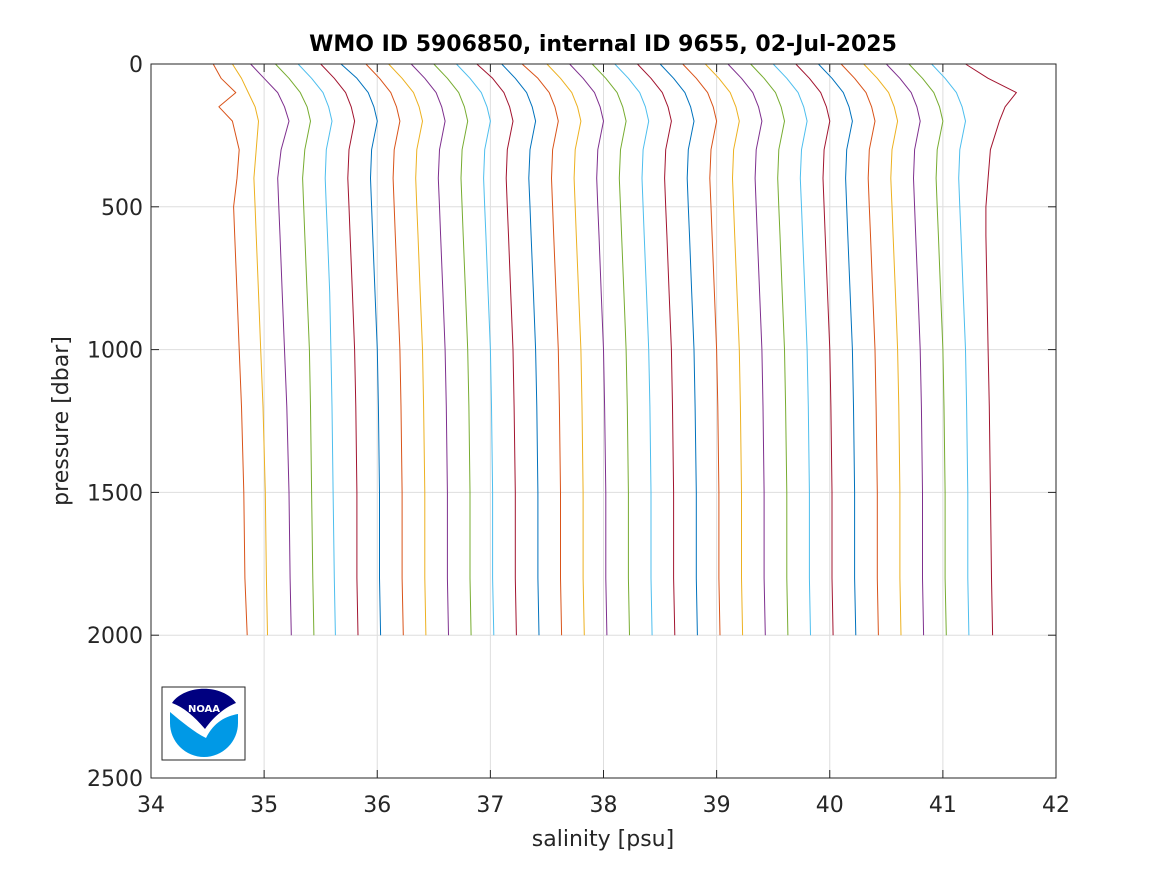 The image size is (1167, 875). Describe the element at coordinates (264, 805) in the screenshot. I see `x-tick-label: 35` at that location.